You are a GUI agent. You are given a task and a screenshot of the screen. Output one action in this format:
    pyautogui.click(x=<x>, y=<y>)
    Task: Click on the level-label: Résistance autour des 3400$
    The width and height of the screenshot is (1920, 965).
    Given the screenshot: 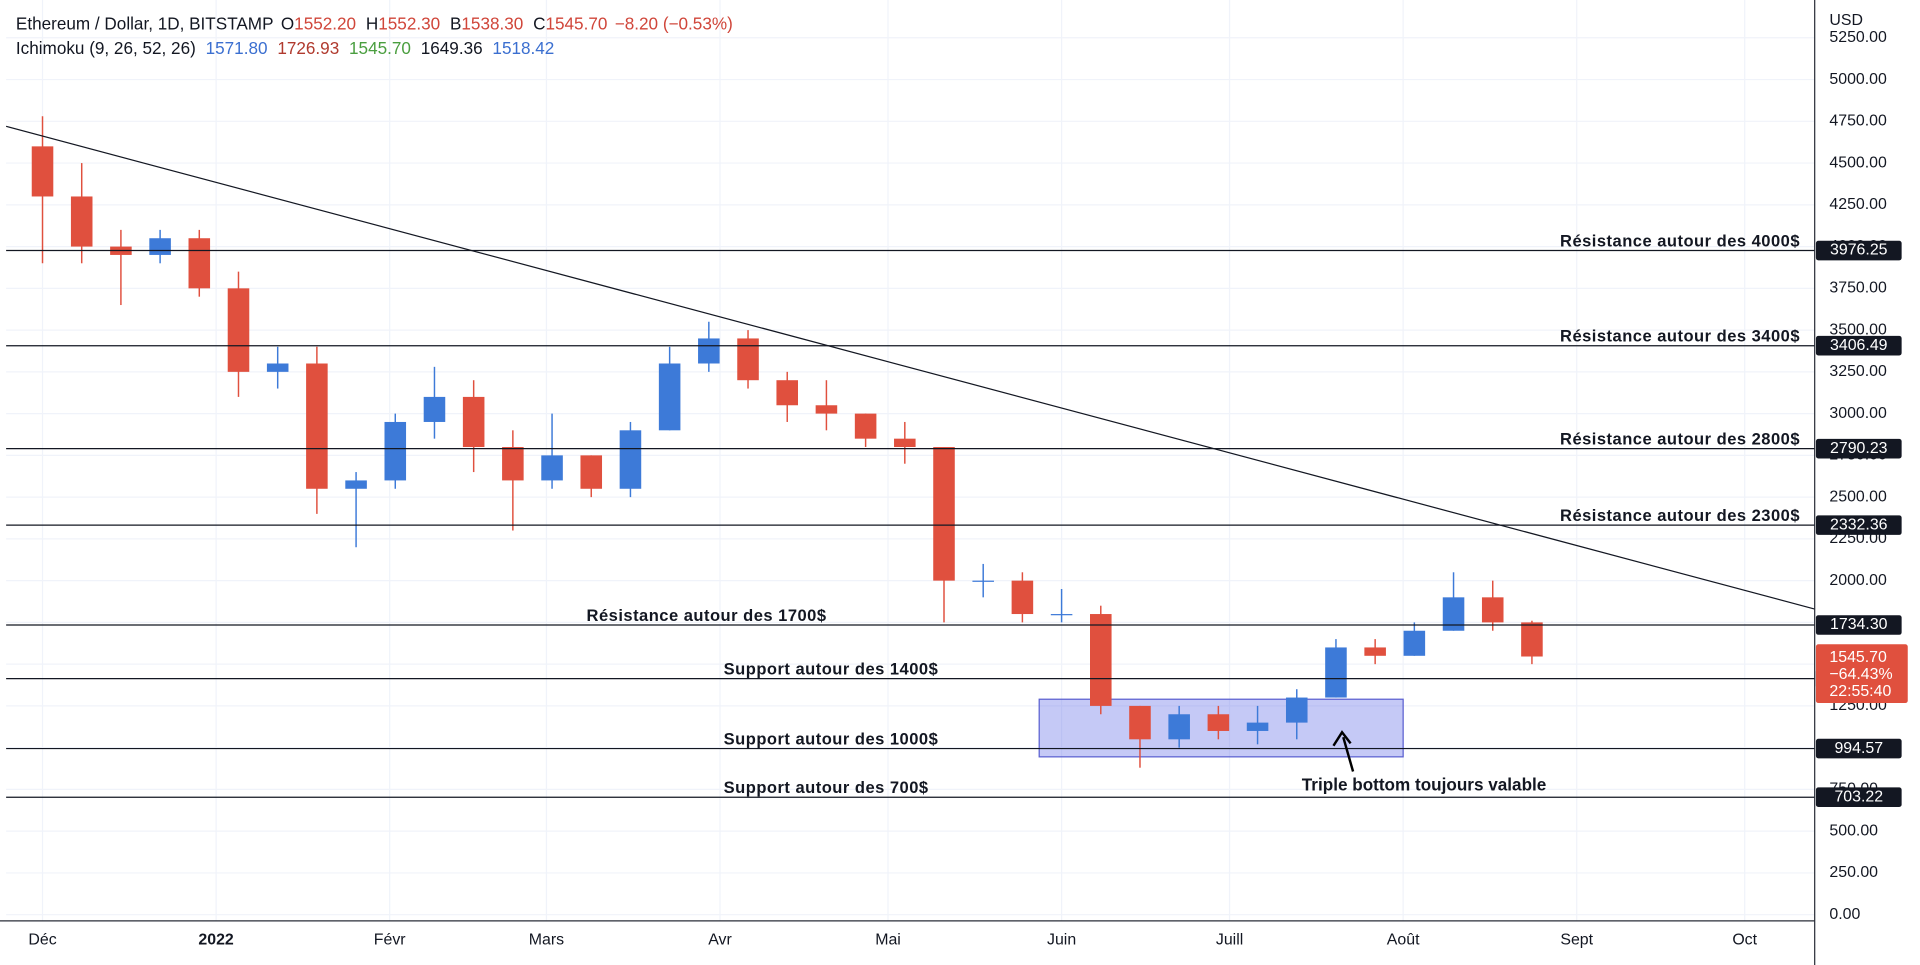 What is the action you would take?
    pyautogui.click(x=1680, y=336)
    